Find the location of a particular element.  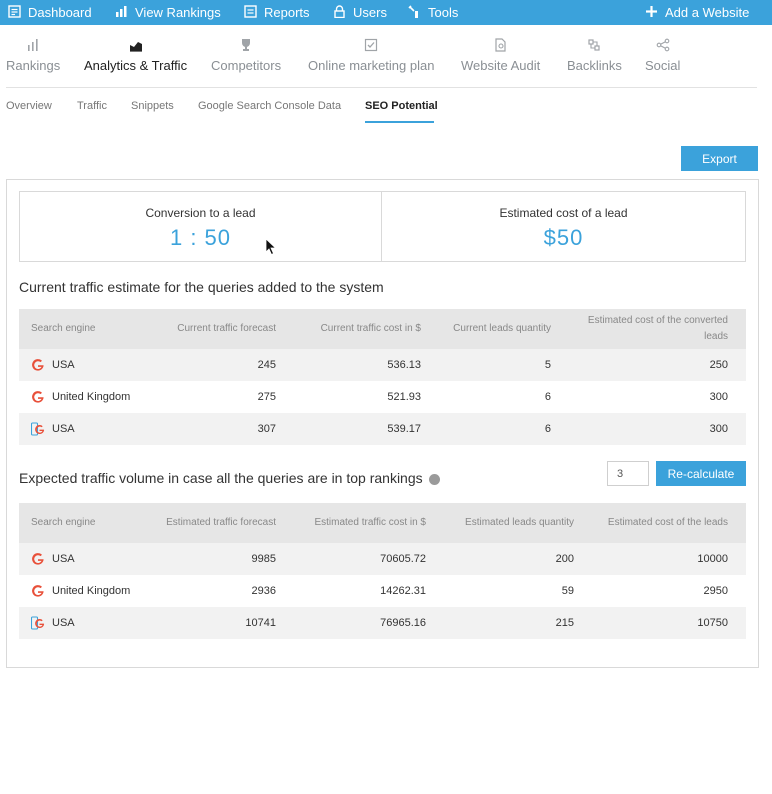

tools-icon is located at coordinates (414, 12).